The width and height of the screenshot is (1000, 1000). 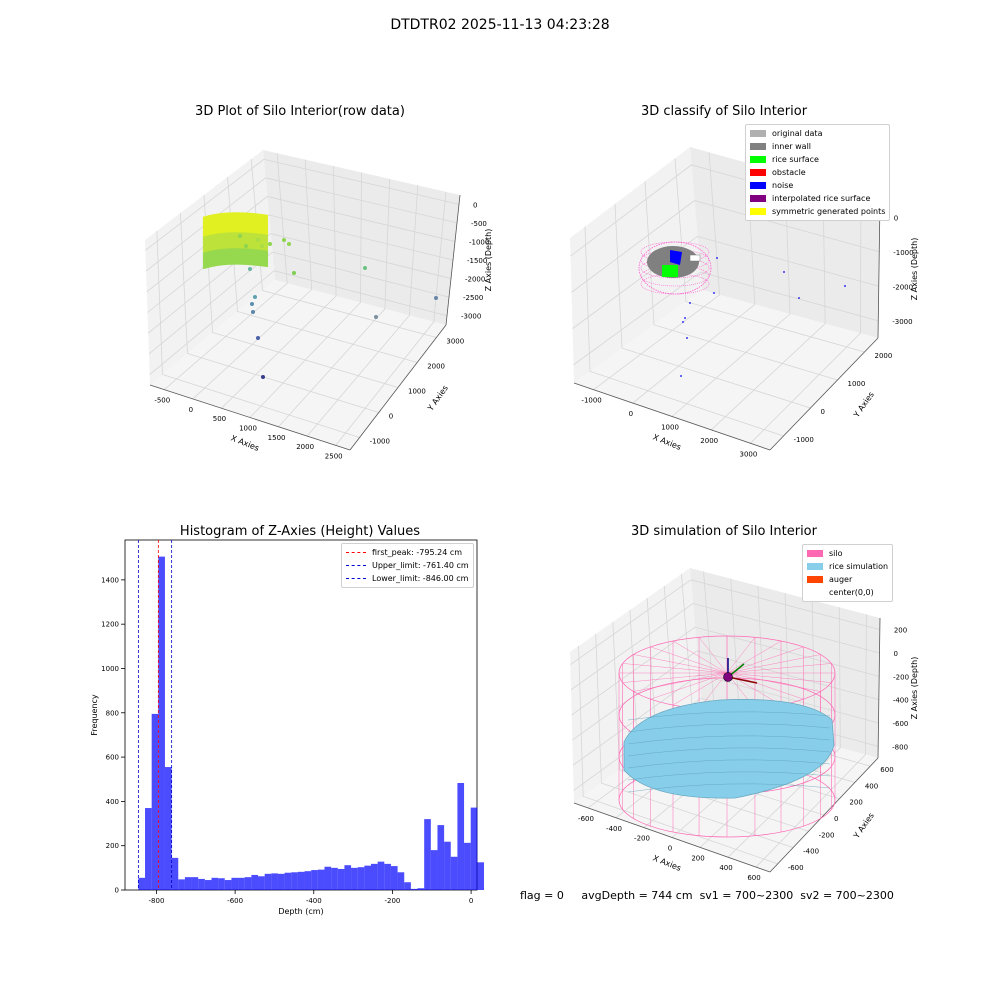 What do you see at coordinates (110, 580) in the screenshot?
I see `hist-y-tick: 1400` at bounding box center [110, 580].